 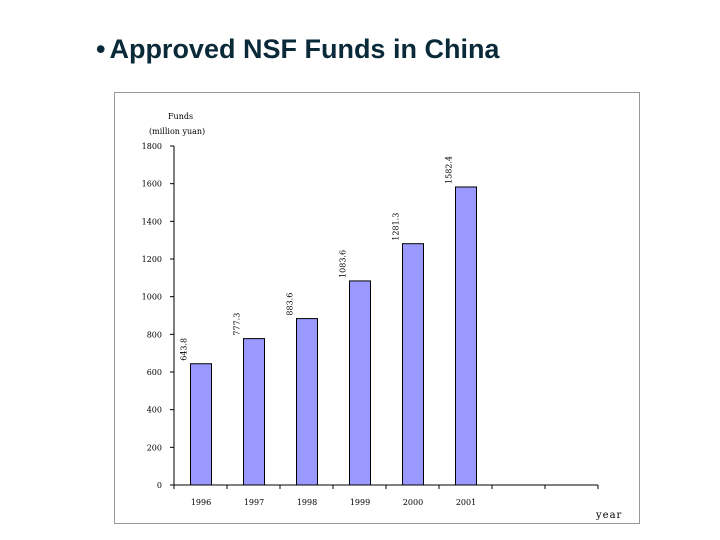 What do you see at coordinates (152, 221) in the screenshot?
I see `y-tick-label-7: 1400` at bounding box center [152, 221].